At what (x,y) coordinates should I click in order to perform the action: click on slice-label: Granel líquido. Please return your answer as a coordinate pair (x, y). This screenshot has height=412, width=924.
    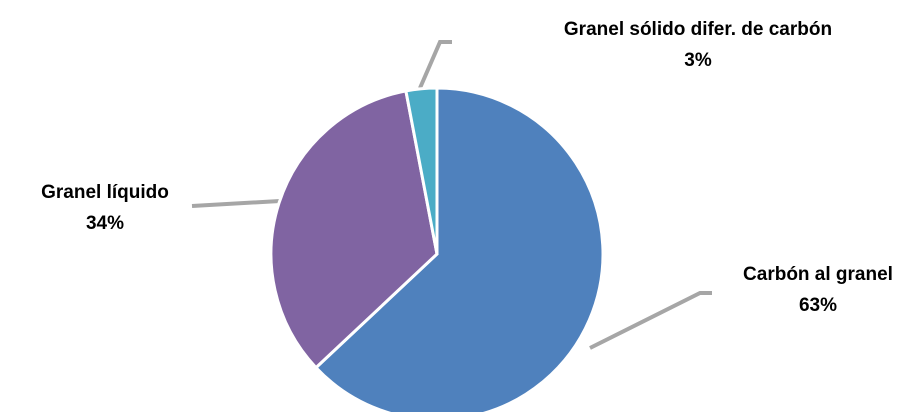
    Looking at the image, I should click on (105, 192).